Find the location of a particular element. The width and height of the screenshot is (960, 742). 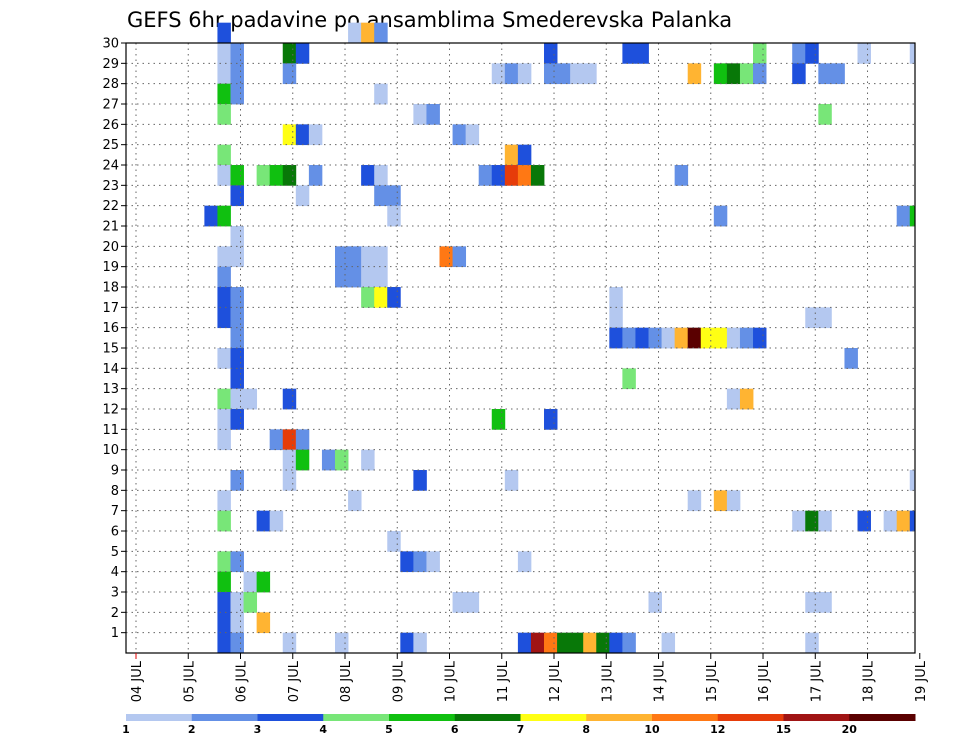

y-tick-label: 3 is located at coordinates (115, 593).